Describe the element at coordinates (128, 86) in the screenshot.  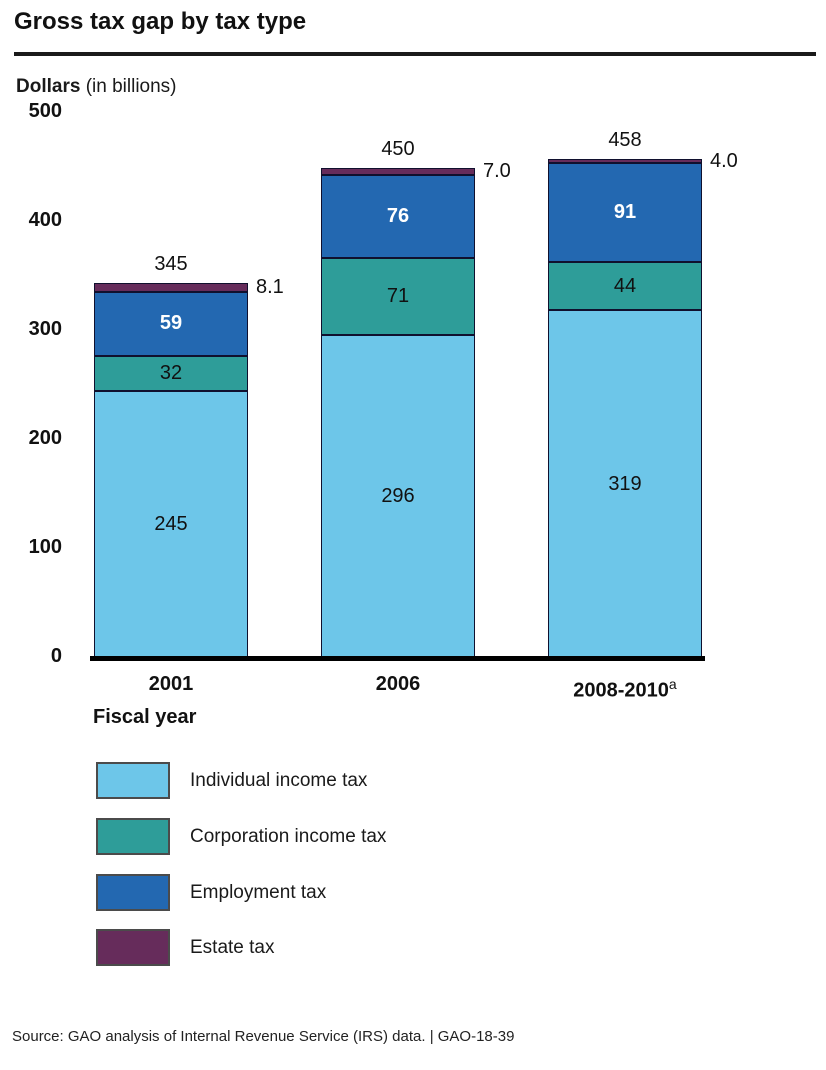
I see `y-axis-title-detail: (in billions)` at that location.